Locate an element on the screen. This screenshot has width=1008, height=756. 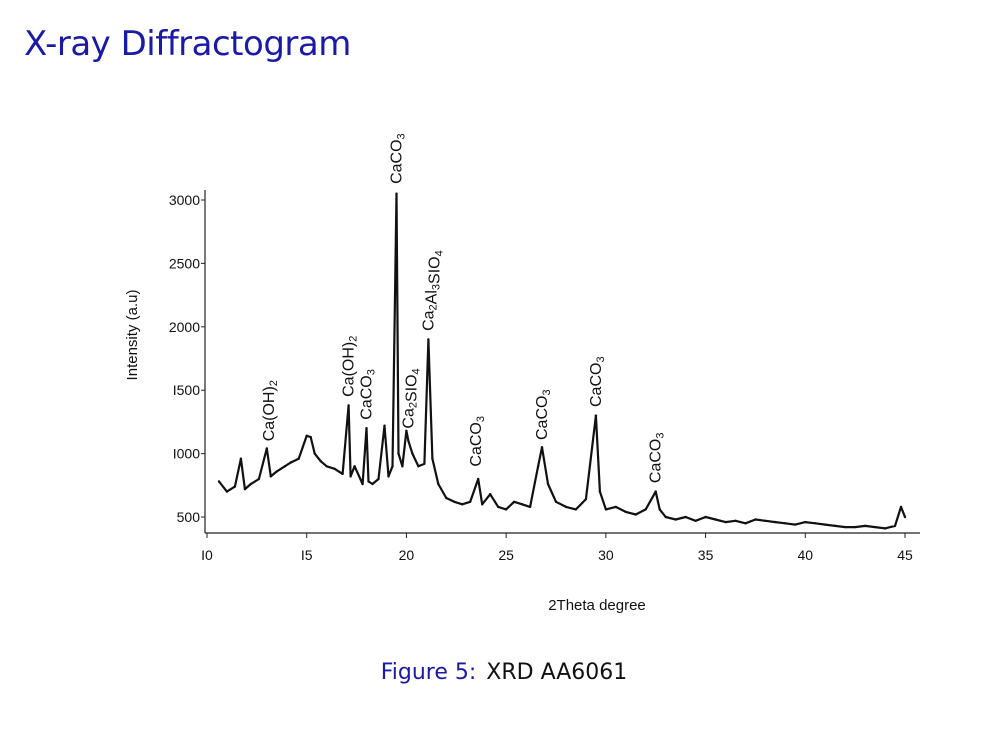
figure-caption: Figure 5: XRD AA6061 is located at coordinates (504, 672).